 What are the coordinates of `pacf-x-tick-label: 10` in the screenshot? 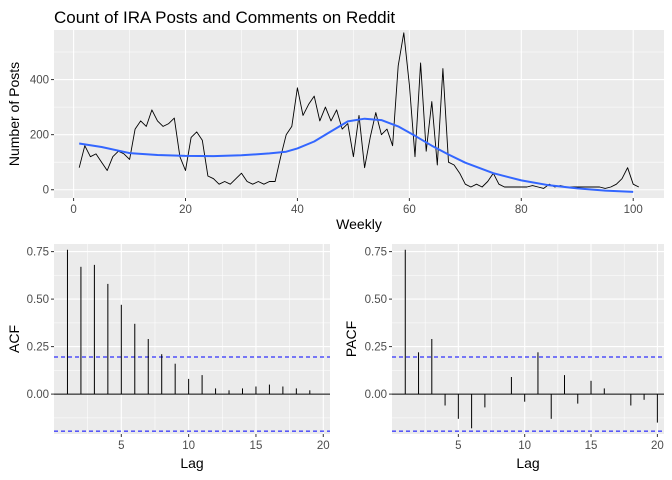 It's located at (524, 446).